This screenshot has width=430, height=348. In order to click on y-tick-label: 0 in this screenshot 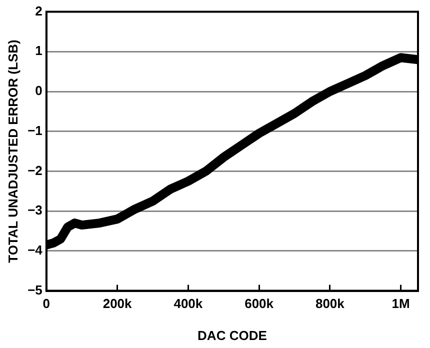, I will do `click(38, 90)`.